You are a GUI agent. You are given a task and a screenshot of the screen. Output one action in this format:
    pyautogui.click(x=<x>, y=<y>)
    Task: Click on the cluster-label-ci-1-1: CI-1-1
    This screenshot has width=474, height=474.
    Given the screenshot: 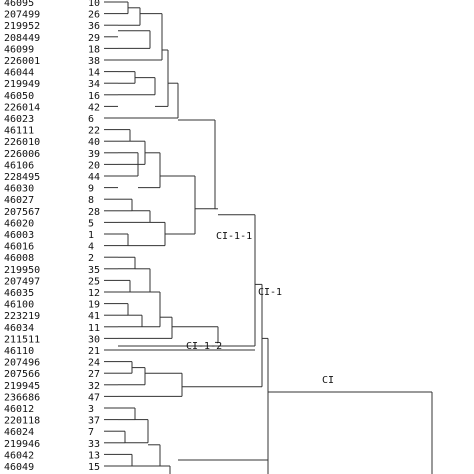 What is the action you would take?
    pyautogui.click(x=234, y=236)
    